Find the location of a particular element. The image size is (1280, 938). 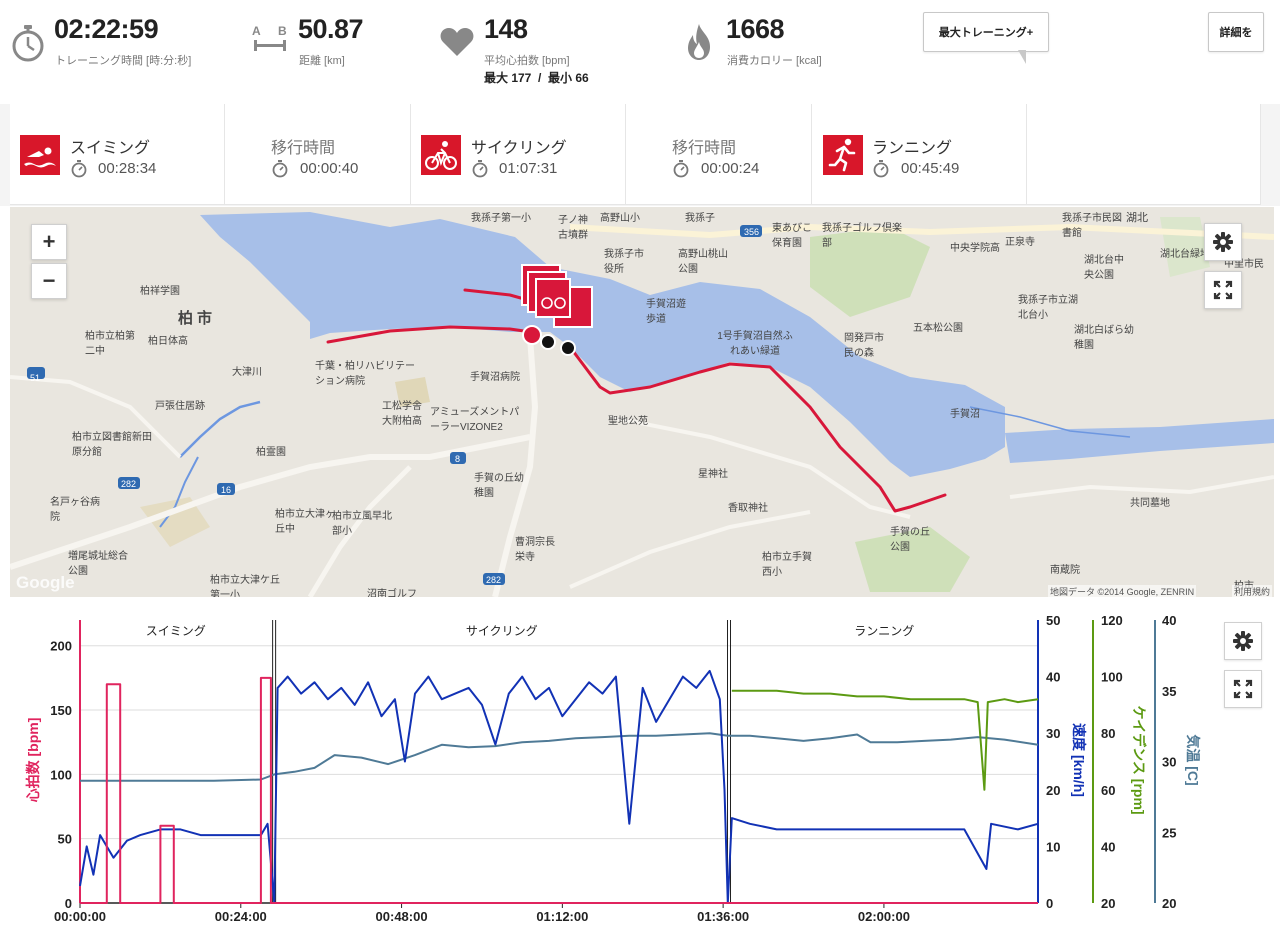

chart-fullscreen-button is located at coordinates (1243, 689).